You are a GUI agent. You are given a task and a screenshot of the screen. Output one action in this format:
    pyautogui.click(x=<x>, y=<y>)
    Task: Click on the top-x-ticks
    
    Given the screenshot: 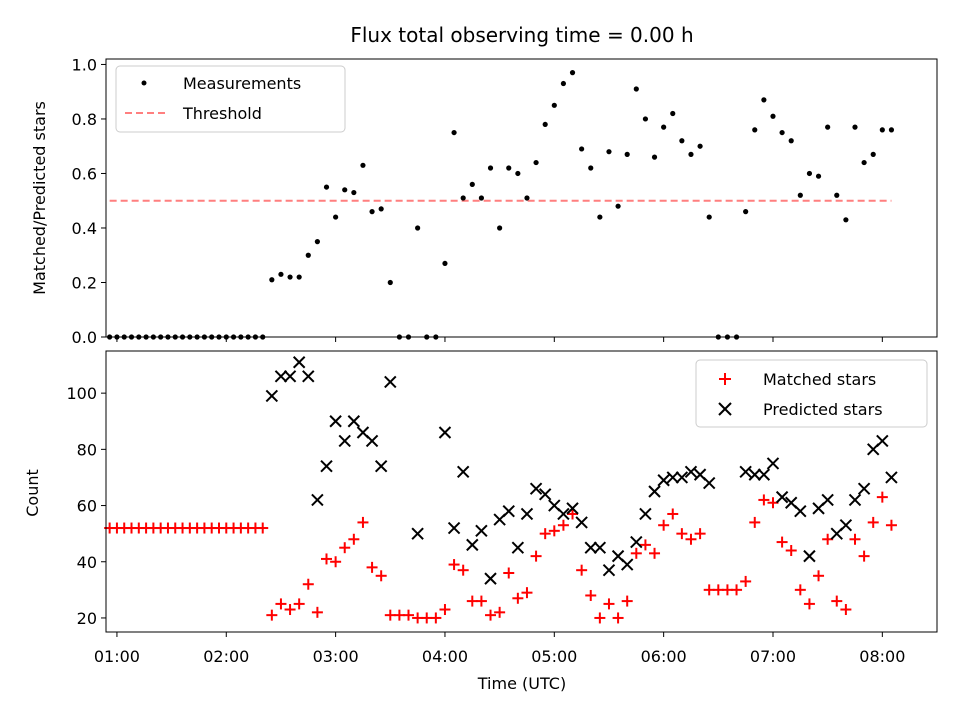 What is the action you would take?
    pyautogui.click(x=499, y=339)
    